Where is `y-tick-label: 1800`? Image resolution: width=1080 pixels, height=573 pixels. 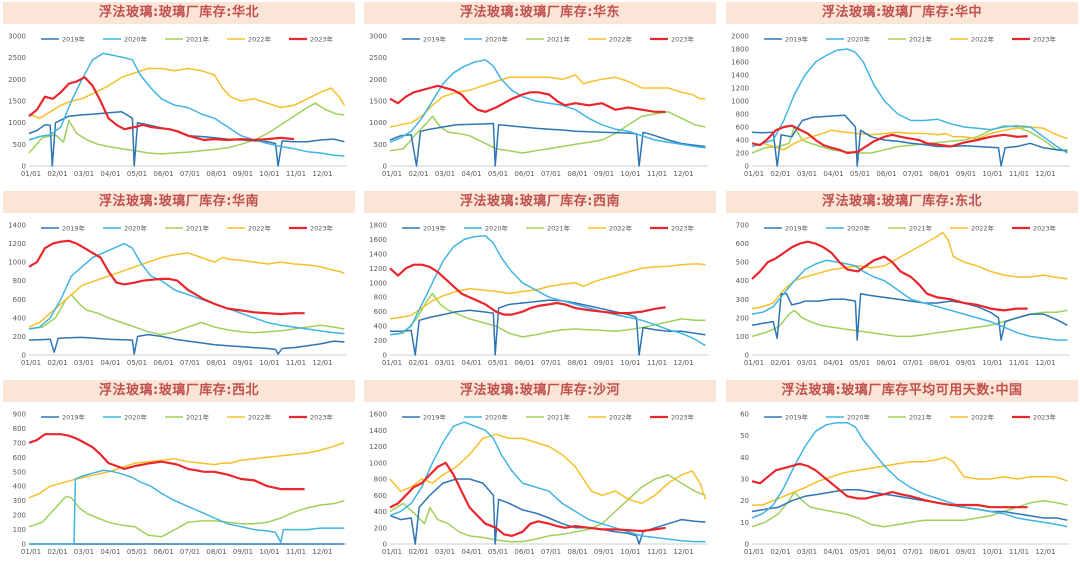
y-tick-label: 1800 is located at coordinates (378, 226).